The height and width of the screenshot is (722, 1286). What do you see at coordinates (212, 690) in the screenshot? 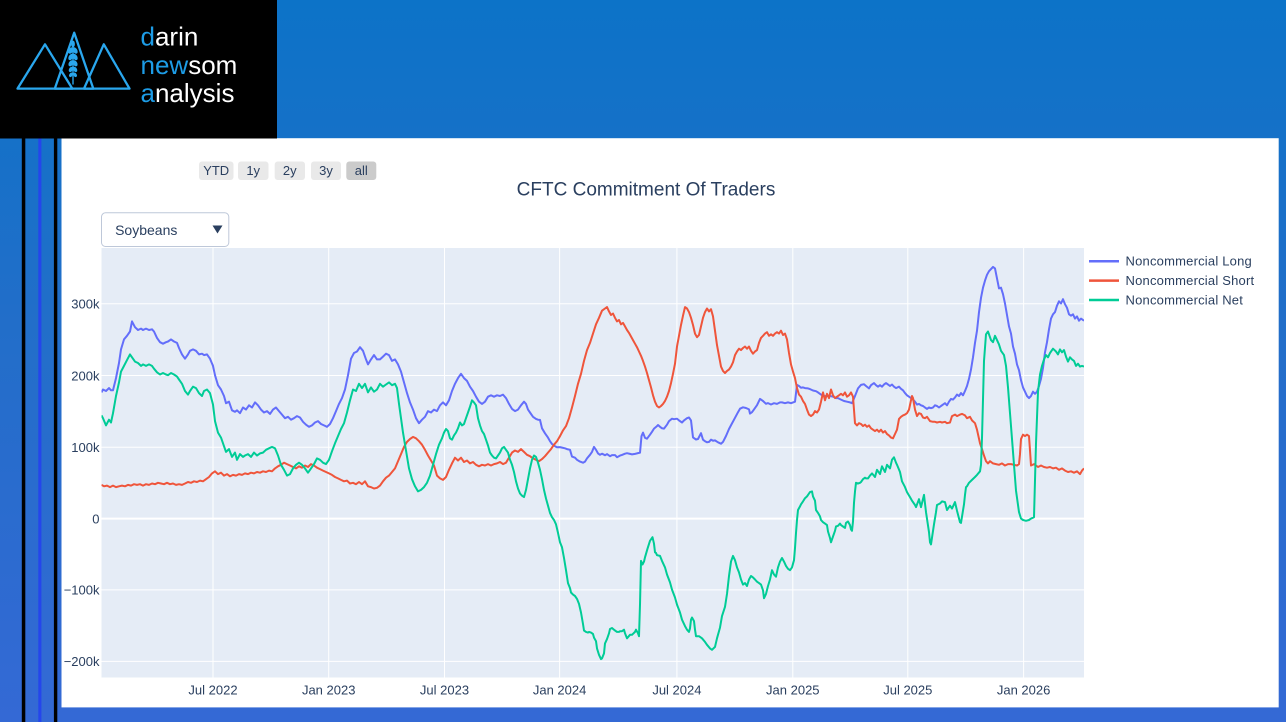
I see `svg-text: Jul 2022` at bounding box center [212, 690].